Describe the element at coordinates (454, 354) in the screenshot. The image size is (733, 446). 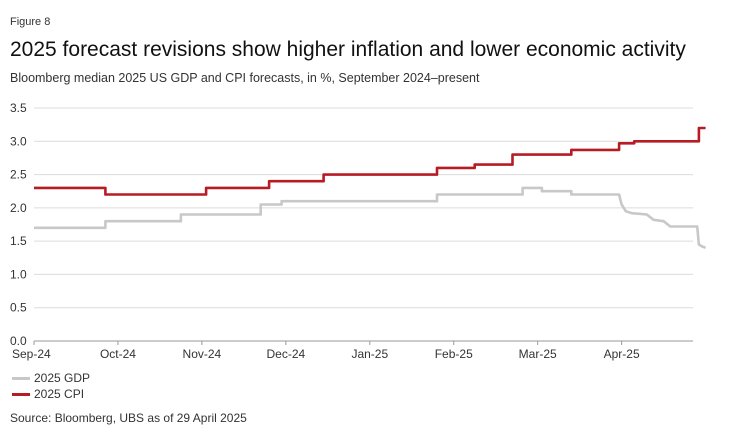
I see `x-tick-label: Feb-25` at that location.